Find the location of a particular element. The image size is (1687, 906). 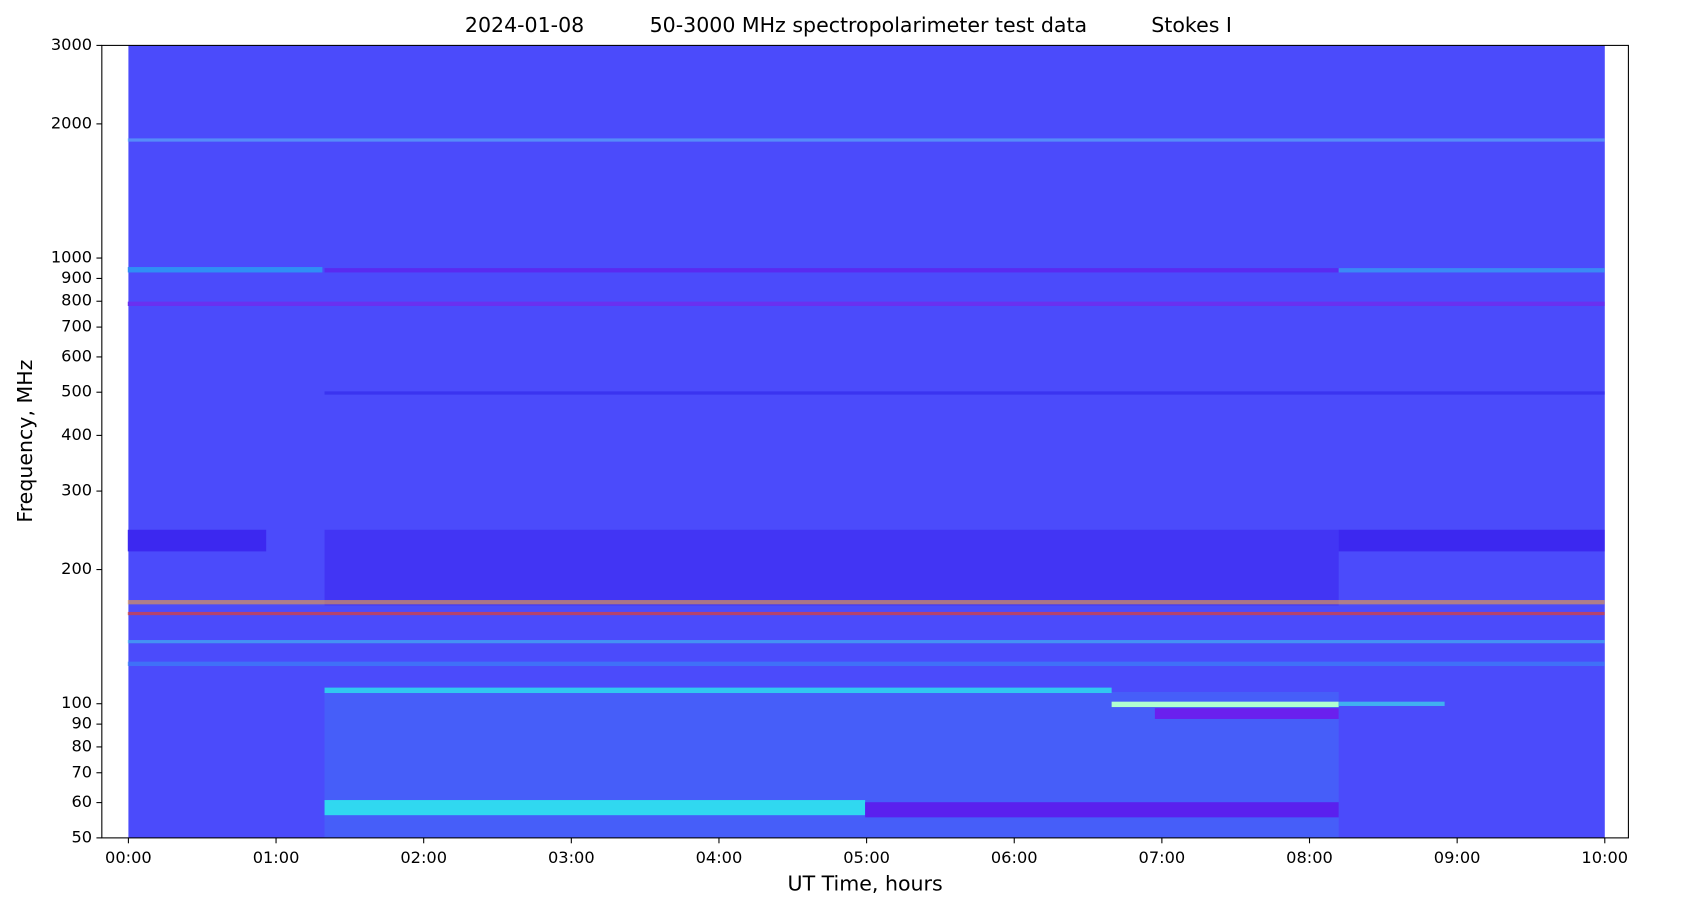

chart-mode: Stokes I is located at coordinates (1191, 25).